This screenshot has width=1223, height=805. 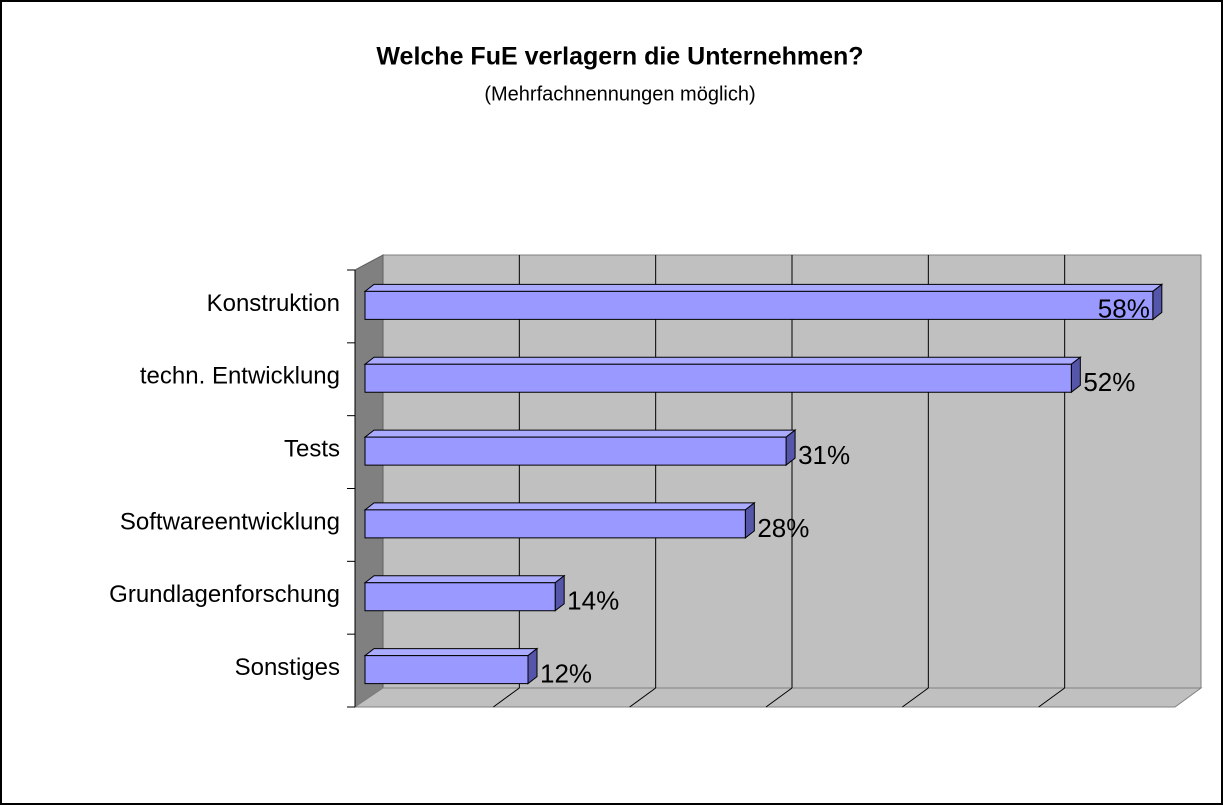 I want to click on y-tick-label: Sonstiges, so click(x=287, y=667).